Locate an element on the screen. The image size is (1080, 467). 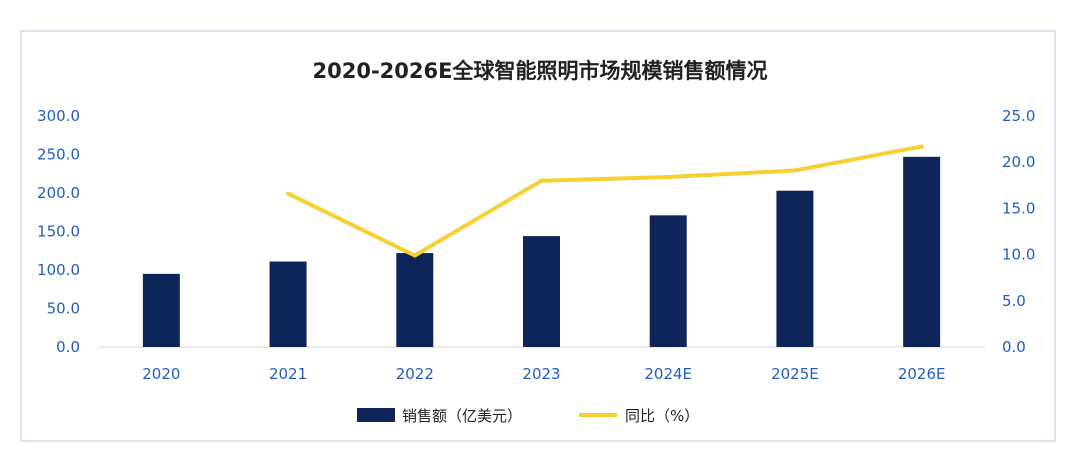
line-path is located at coordinates (605, 201).